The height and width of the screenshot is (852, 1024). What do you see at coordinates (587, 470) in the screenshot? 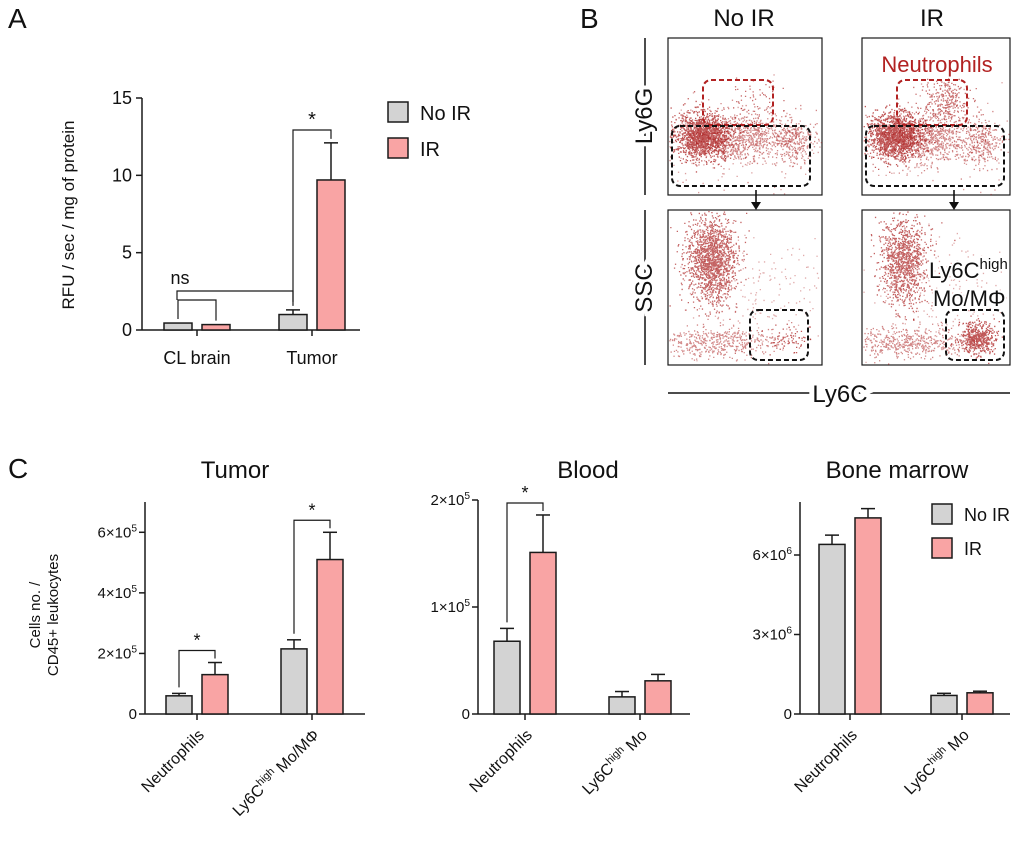
I see `chart-title: Blood` at bounding box center [587, 470].